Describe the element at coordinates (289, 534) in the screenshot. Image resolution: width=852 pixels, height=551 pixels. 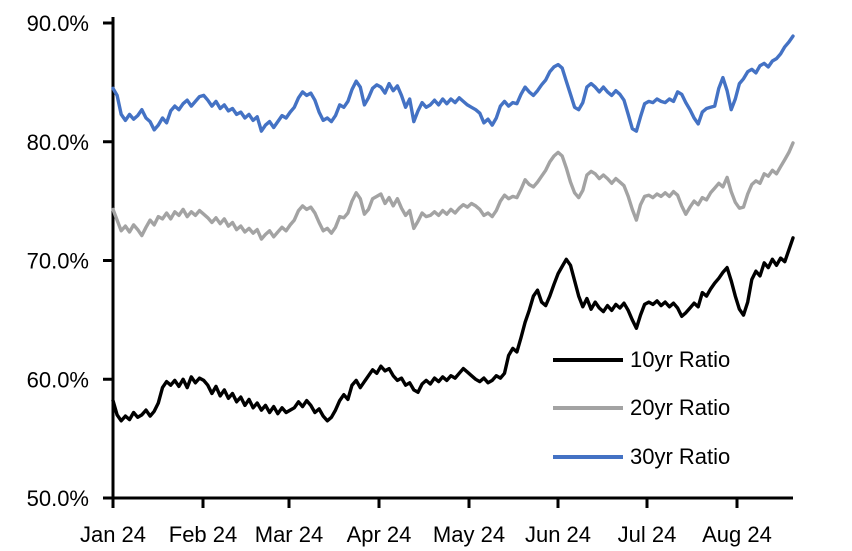
I see `x-tick-label: Mar 24` at that location.